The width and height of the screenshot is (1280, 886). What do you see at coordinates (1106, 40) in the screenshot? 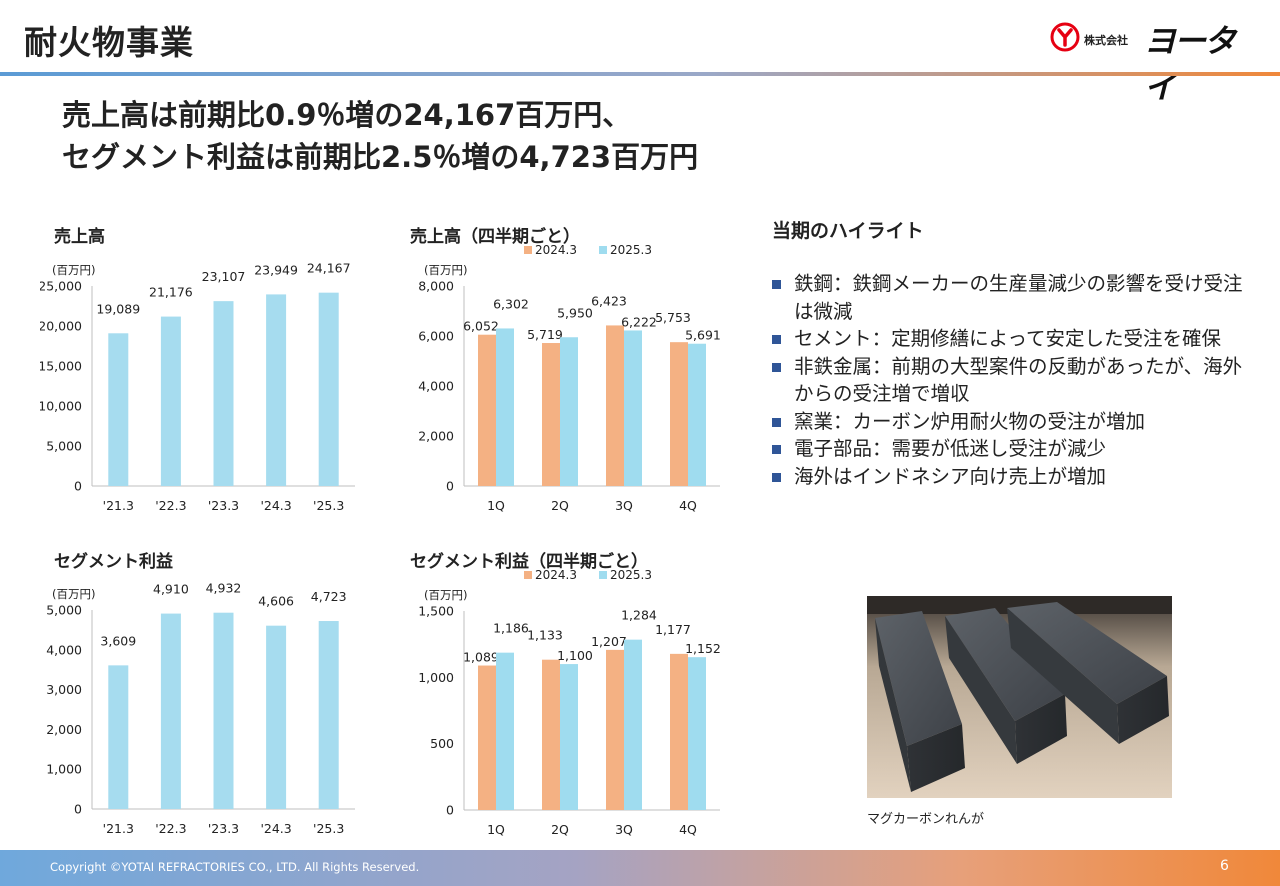
I see `logo-corp-text: 株式会社` at bounding box center [1106, 40].